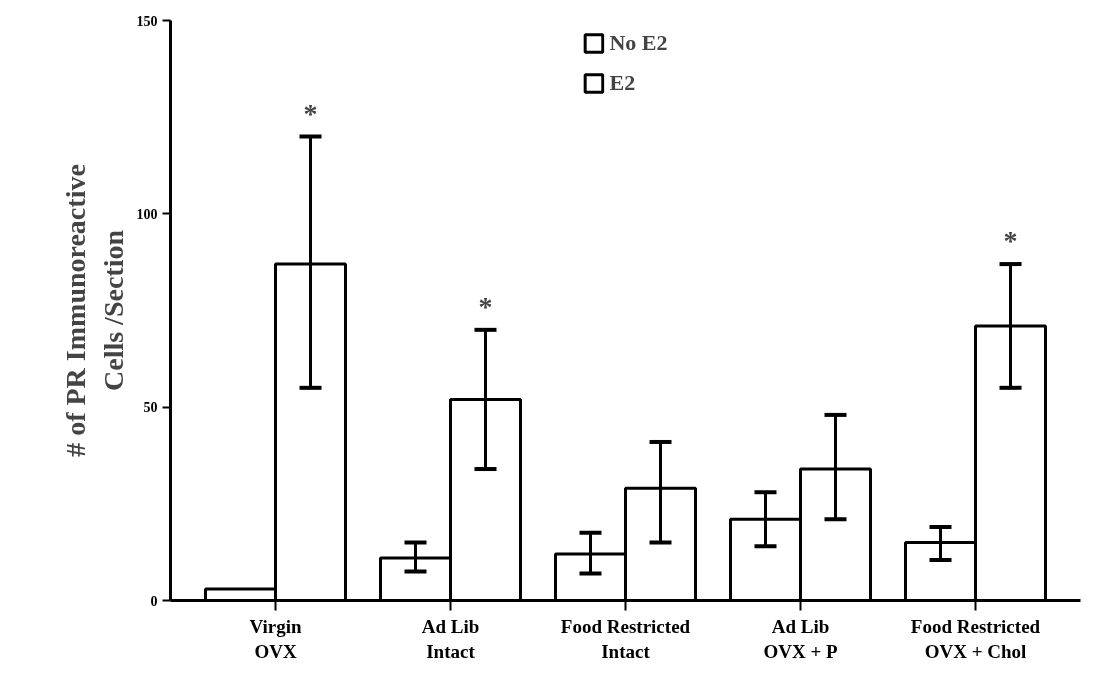 The width and height of the screenshot is (1105, 696). I want to click on y-tick-label: 50, so click(150, 408).